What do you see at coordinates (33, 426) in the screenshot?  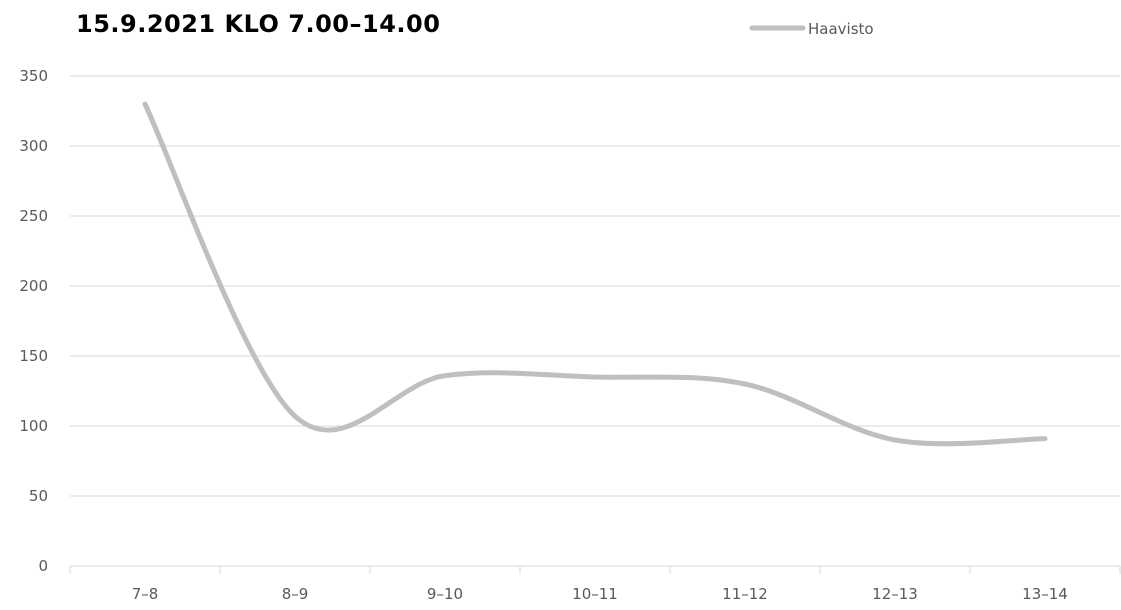 I see `y-tick-label-100: 100` at bounding box center [33, 426].